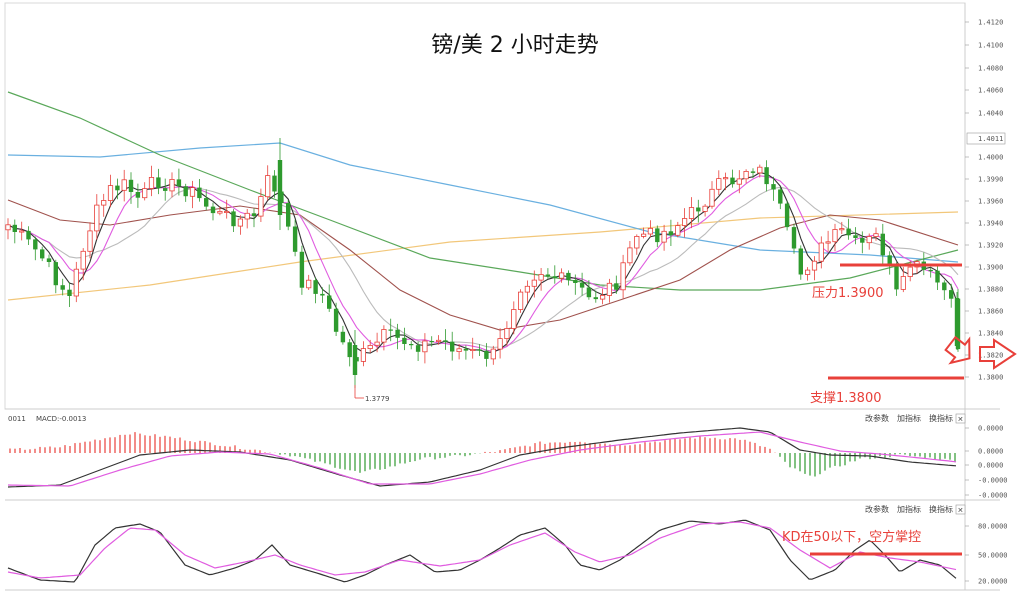 The height and width of the screenshot is (597, 1024). What do you see at coordinates (990, 202) in the screenshot?
I see `price-tick-label: 1.3960` at bounding box center [990, 202].